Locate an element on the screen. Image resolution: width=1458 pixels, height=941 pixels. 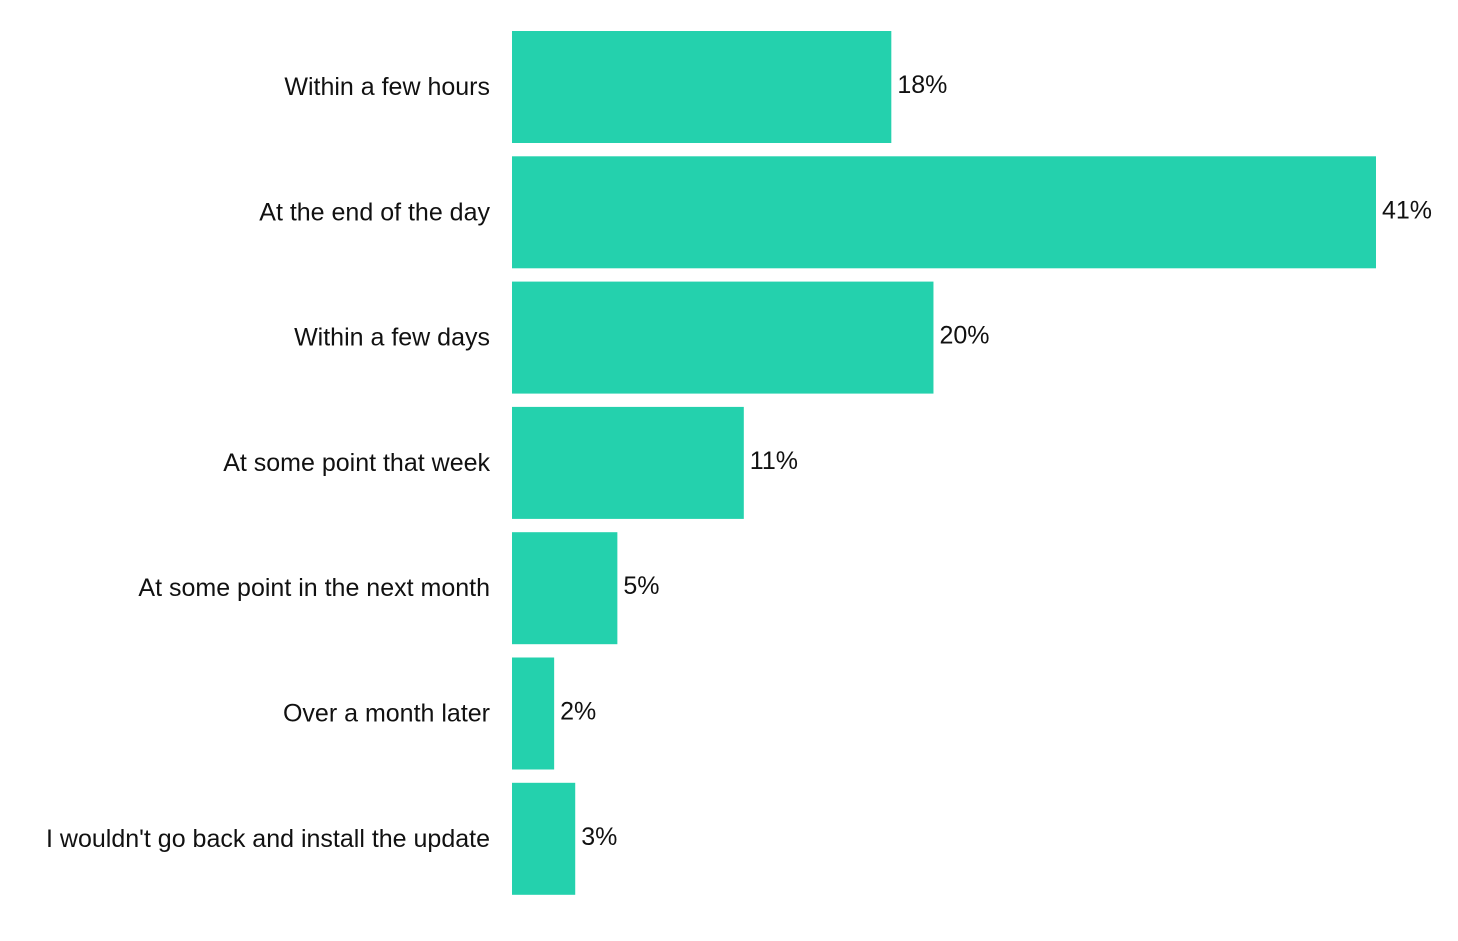
bar-group: Over a month later 2% is located at coordinates (439, 713).